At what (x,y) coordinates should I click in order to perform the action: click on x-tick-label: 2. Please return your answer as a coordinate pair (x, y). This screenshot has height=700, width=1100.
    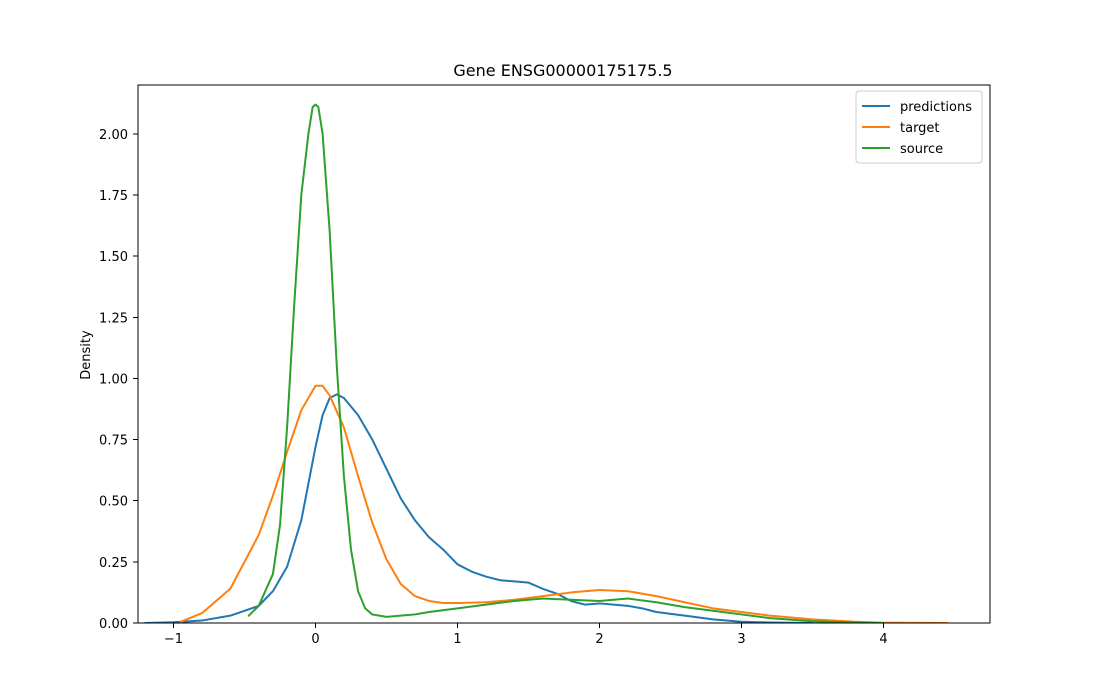
    Looking at the image, I should click on (599, 639).